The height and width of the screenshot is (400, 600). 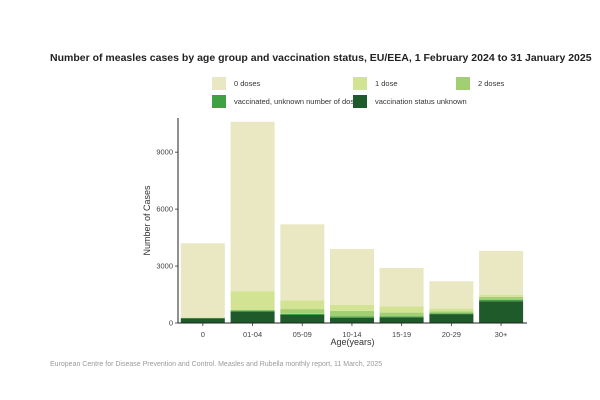 What do you see at coordinates (164, 152) in the screenshot?
I see `y-tick-label-9000: 9000` at bounding box center [164, 152].